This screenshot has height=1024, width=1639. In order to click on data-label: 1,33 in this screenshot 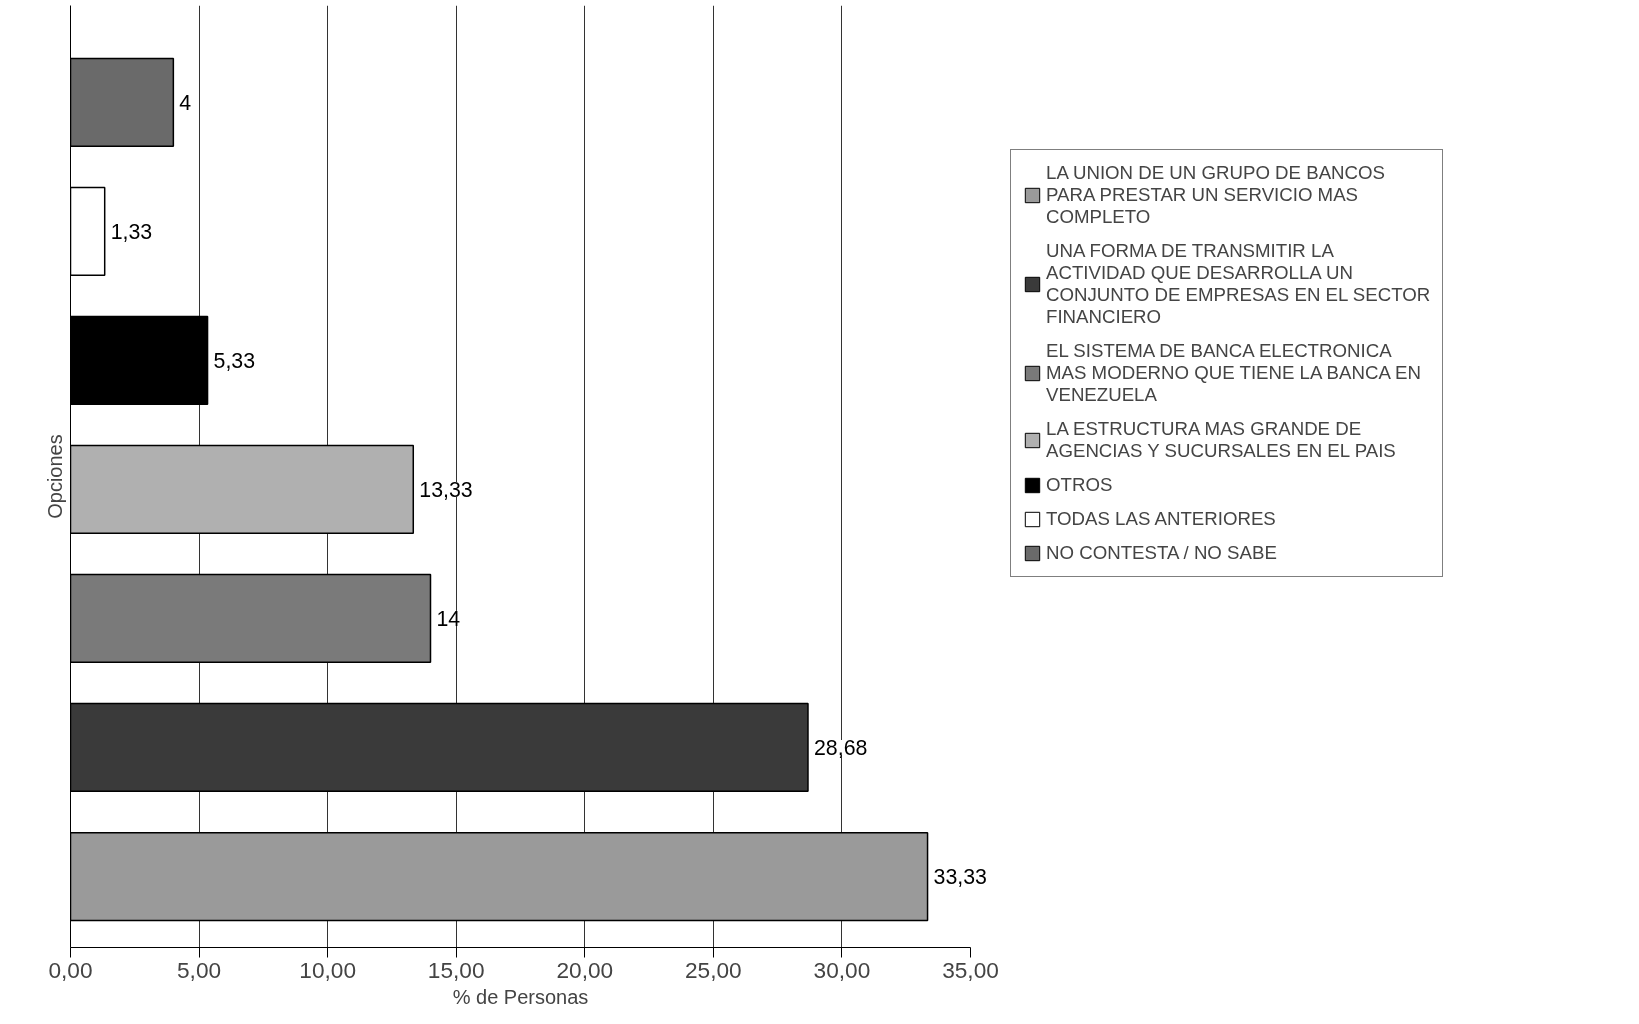, I will do `click(131, 231)`.